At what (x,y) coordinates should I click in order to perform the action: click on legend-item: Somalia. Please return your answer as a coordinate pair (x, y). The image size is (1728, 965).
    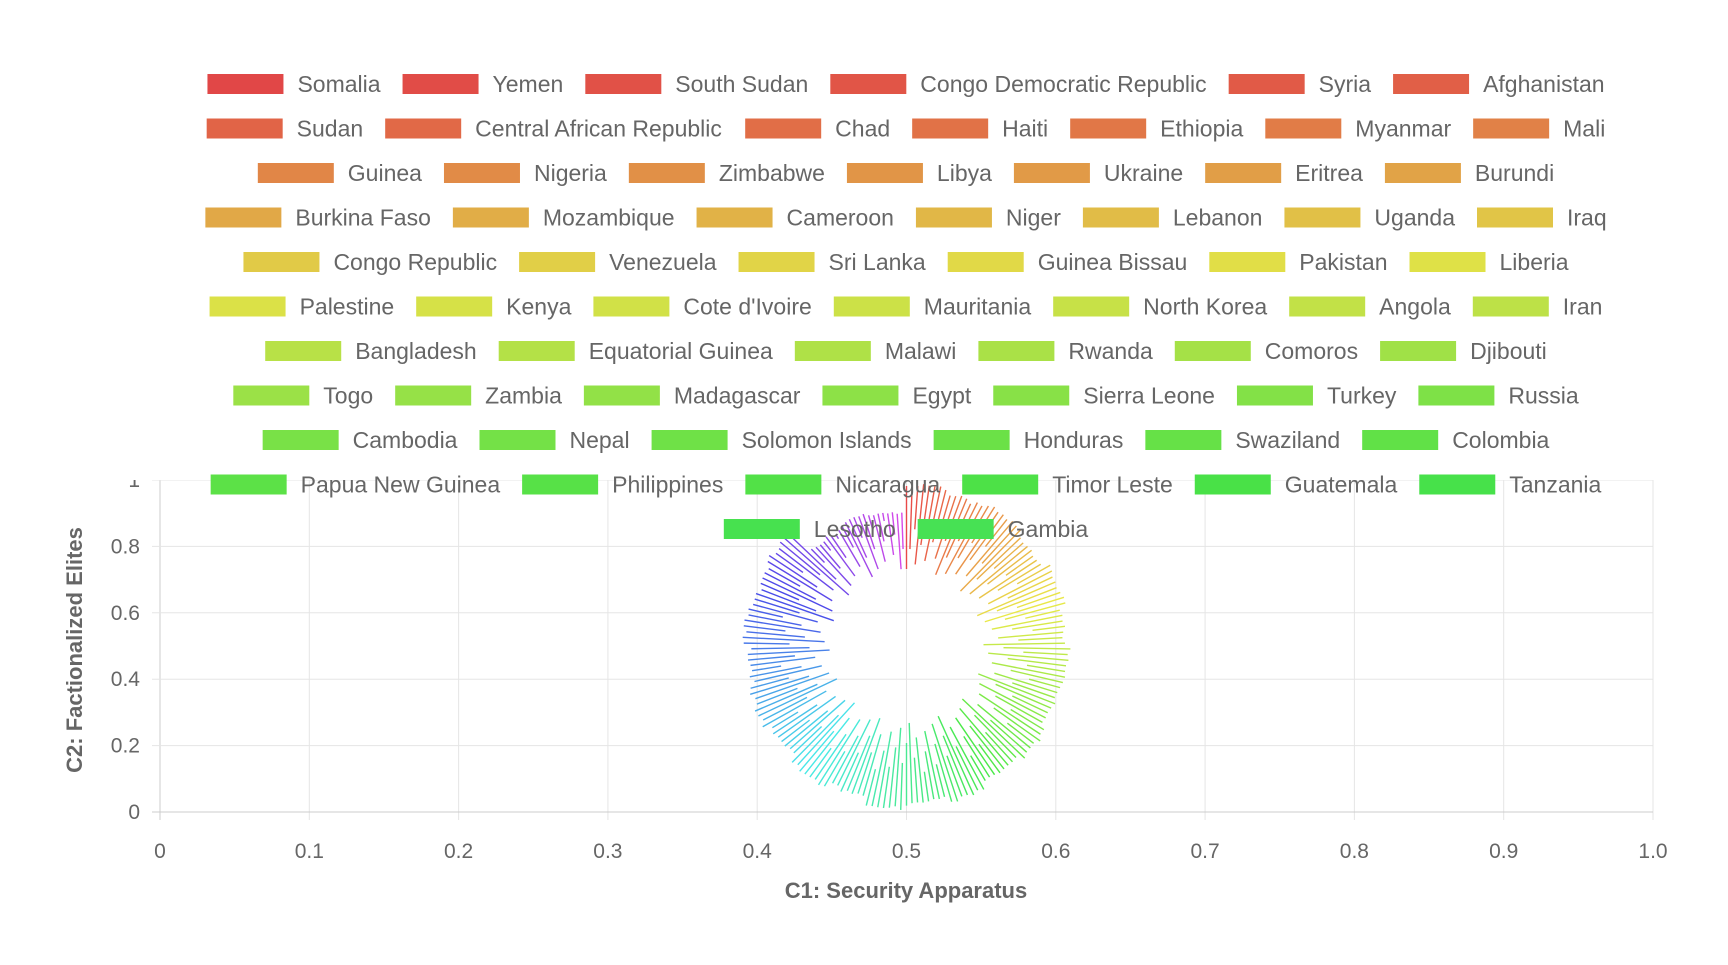
    Looking at the image, I should click on (294, 84).